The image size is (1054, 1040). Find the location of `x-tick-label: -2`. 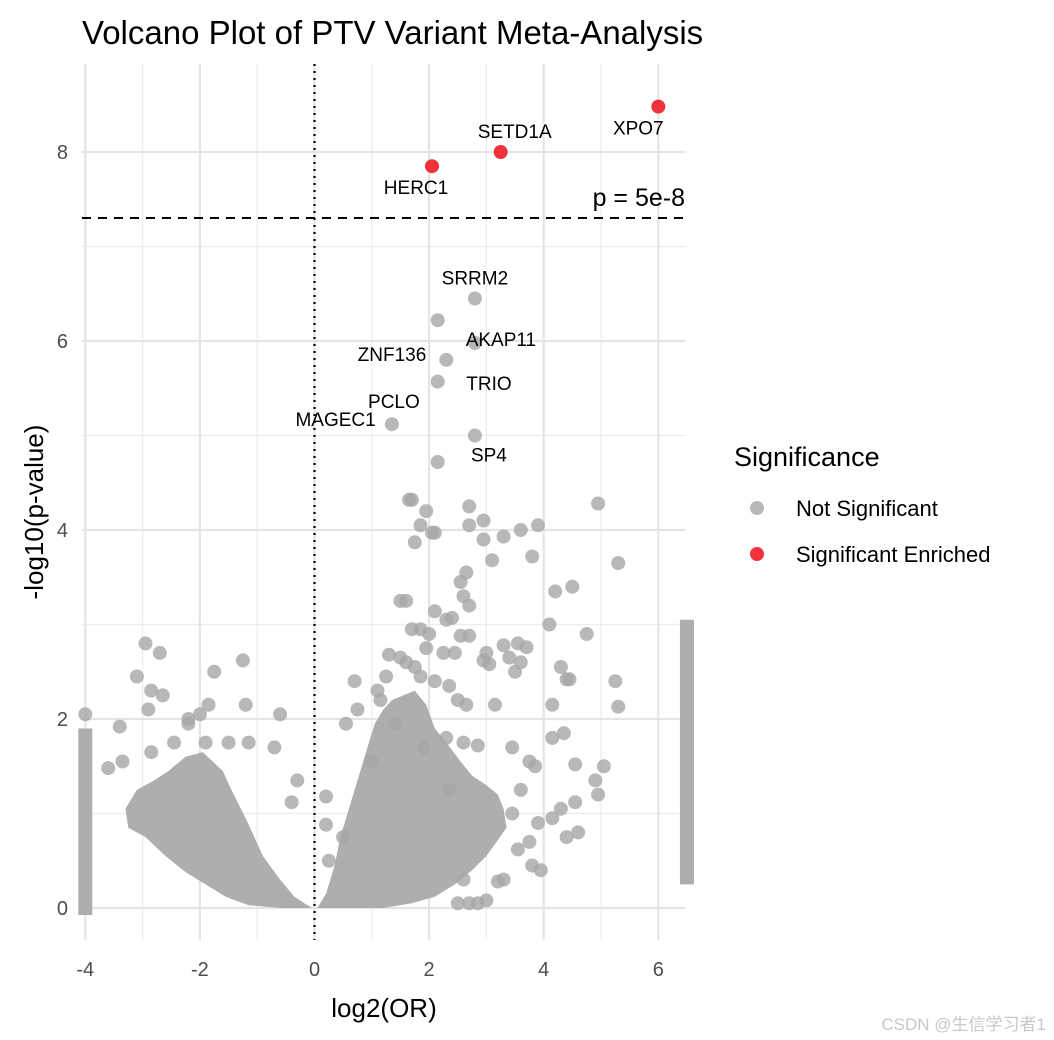

x-tick-label: -2 is located at coordinates (200, 970).